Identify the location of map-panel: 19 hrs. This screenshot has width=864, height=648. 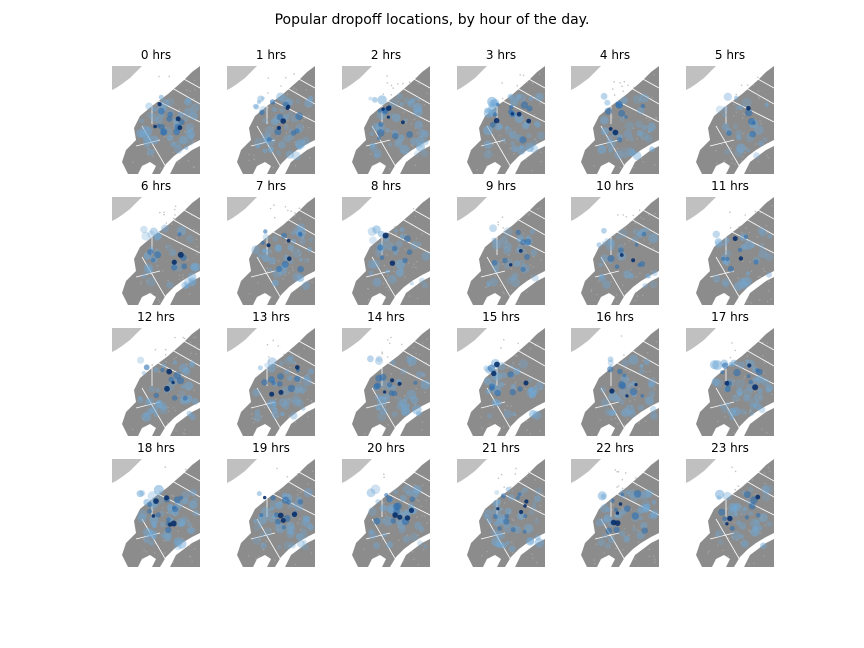
(271, 504).